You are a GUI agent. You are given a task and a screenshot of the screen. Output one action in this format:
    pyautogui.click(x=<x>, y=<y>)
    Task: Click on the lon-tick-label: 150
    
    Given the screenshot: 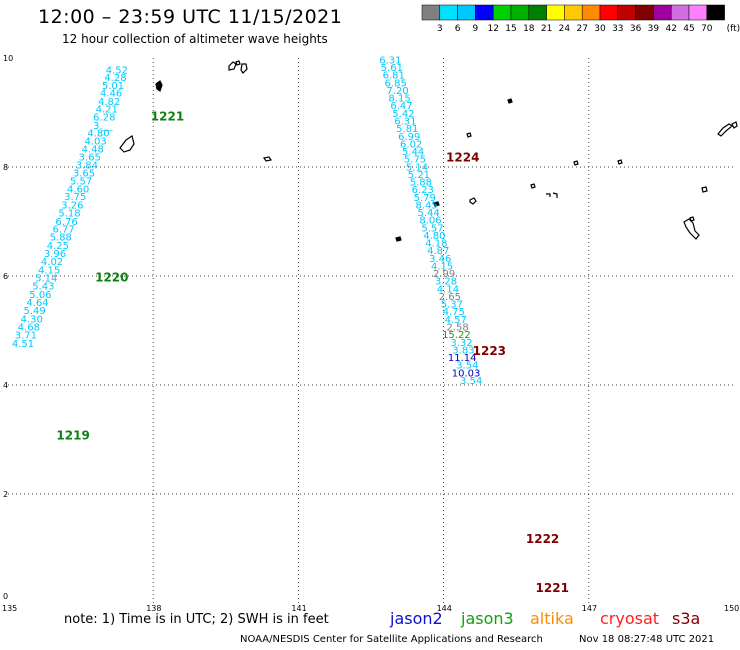 What is the action you would take?
    pyautogui.click(x=731, y=608)
    